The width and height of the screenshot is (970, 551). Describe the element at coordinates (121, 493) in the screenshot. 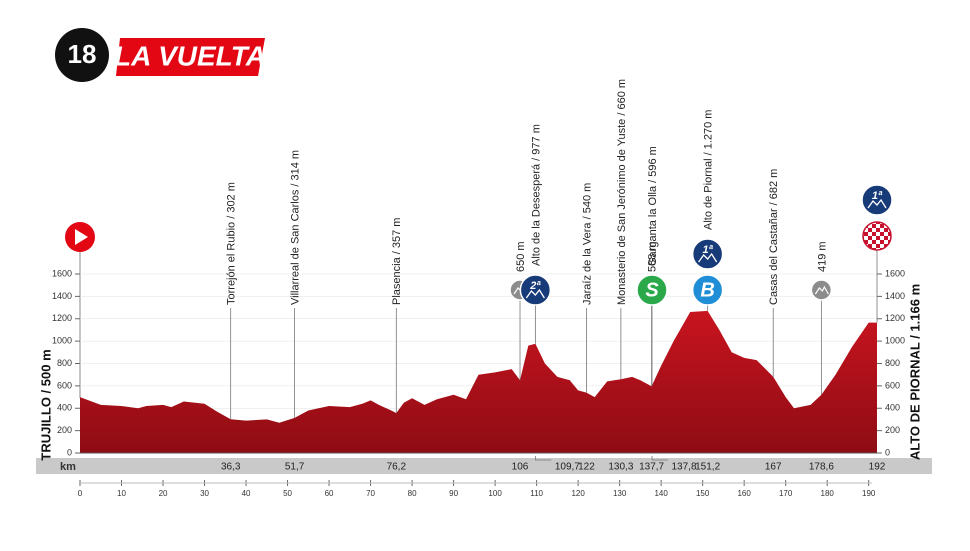

I see `x-tick-label: 10` at that location.